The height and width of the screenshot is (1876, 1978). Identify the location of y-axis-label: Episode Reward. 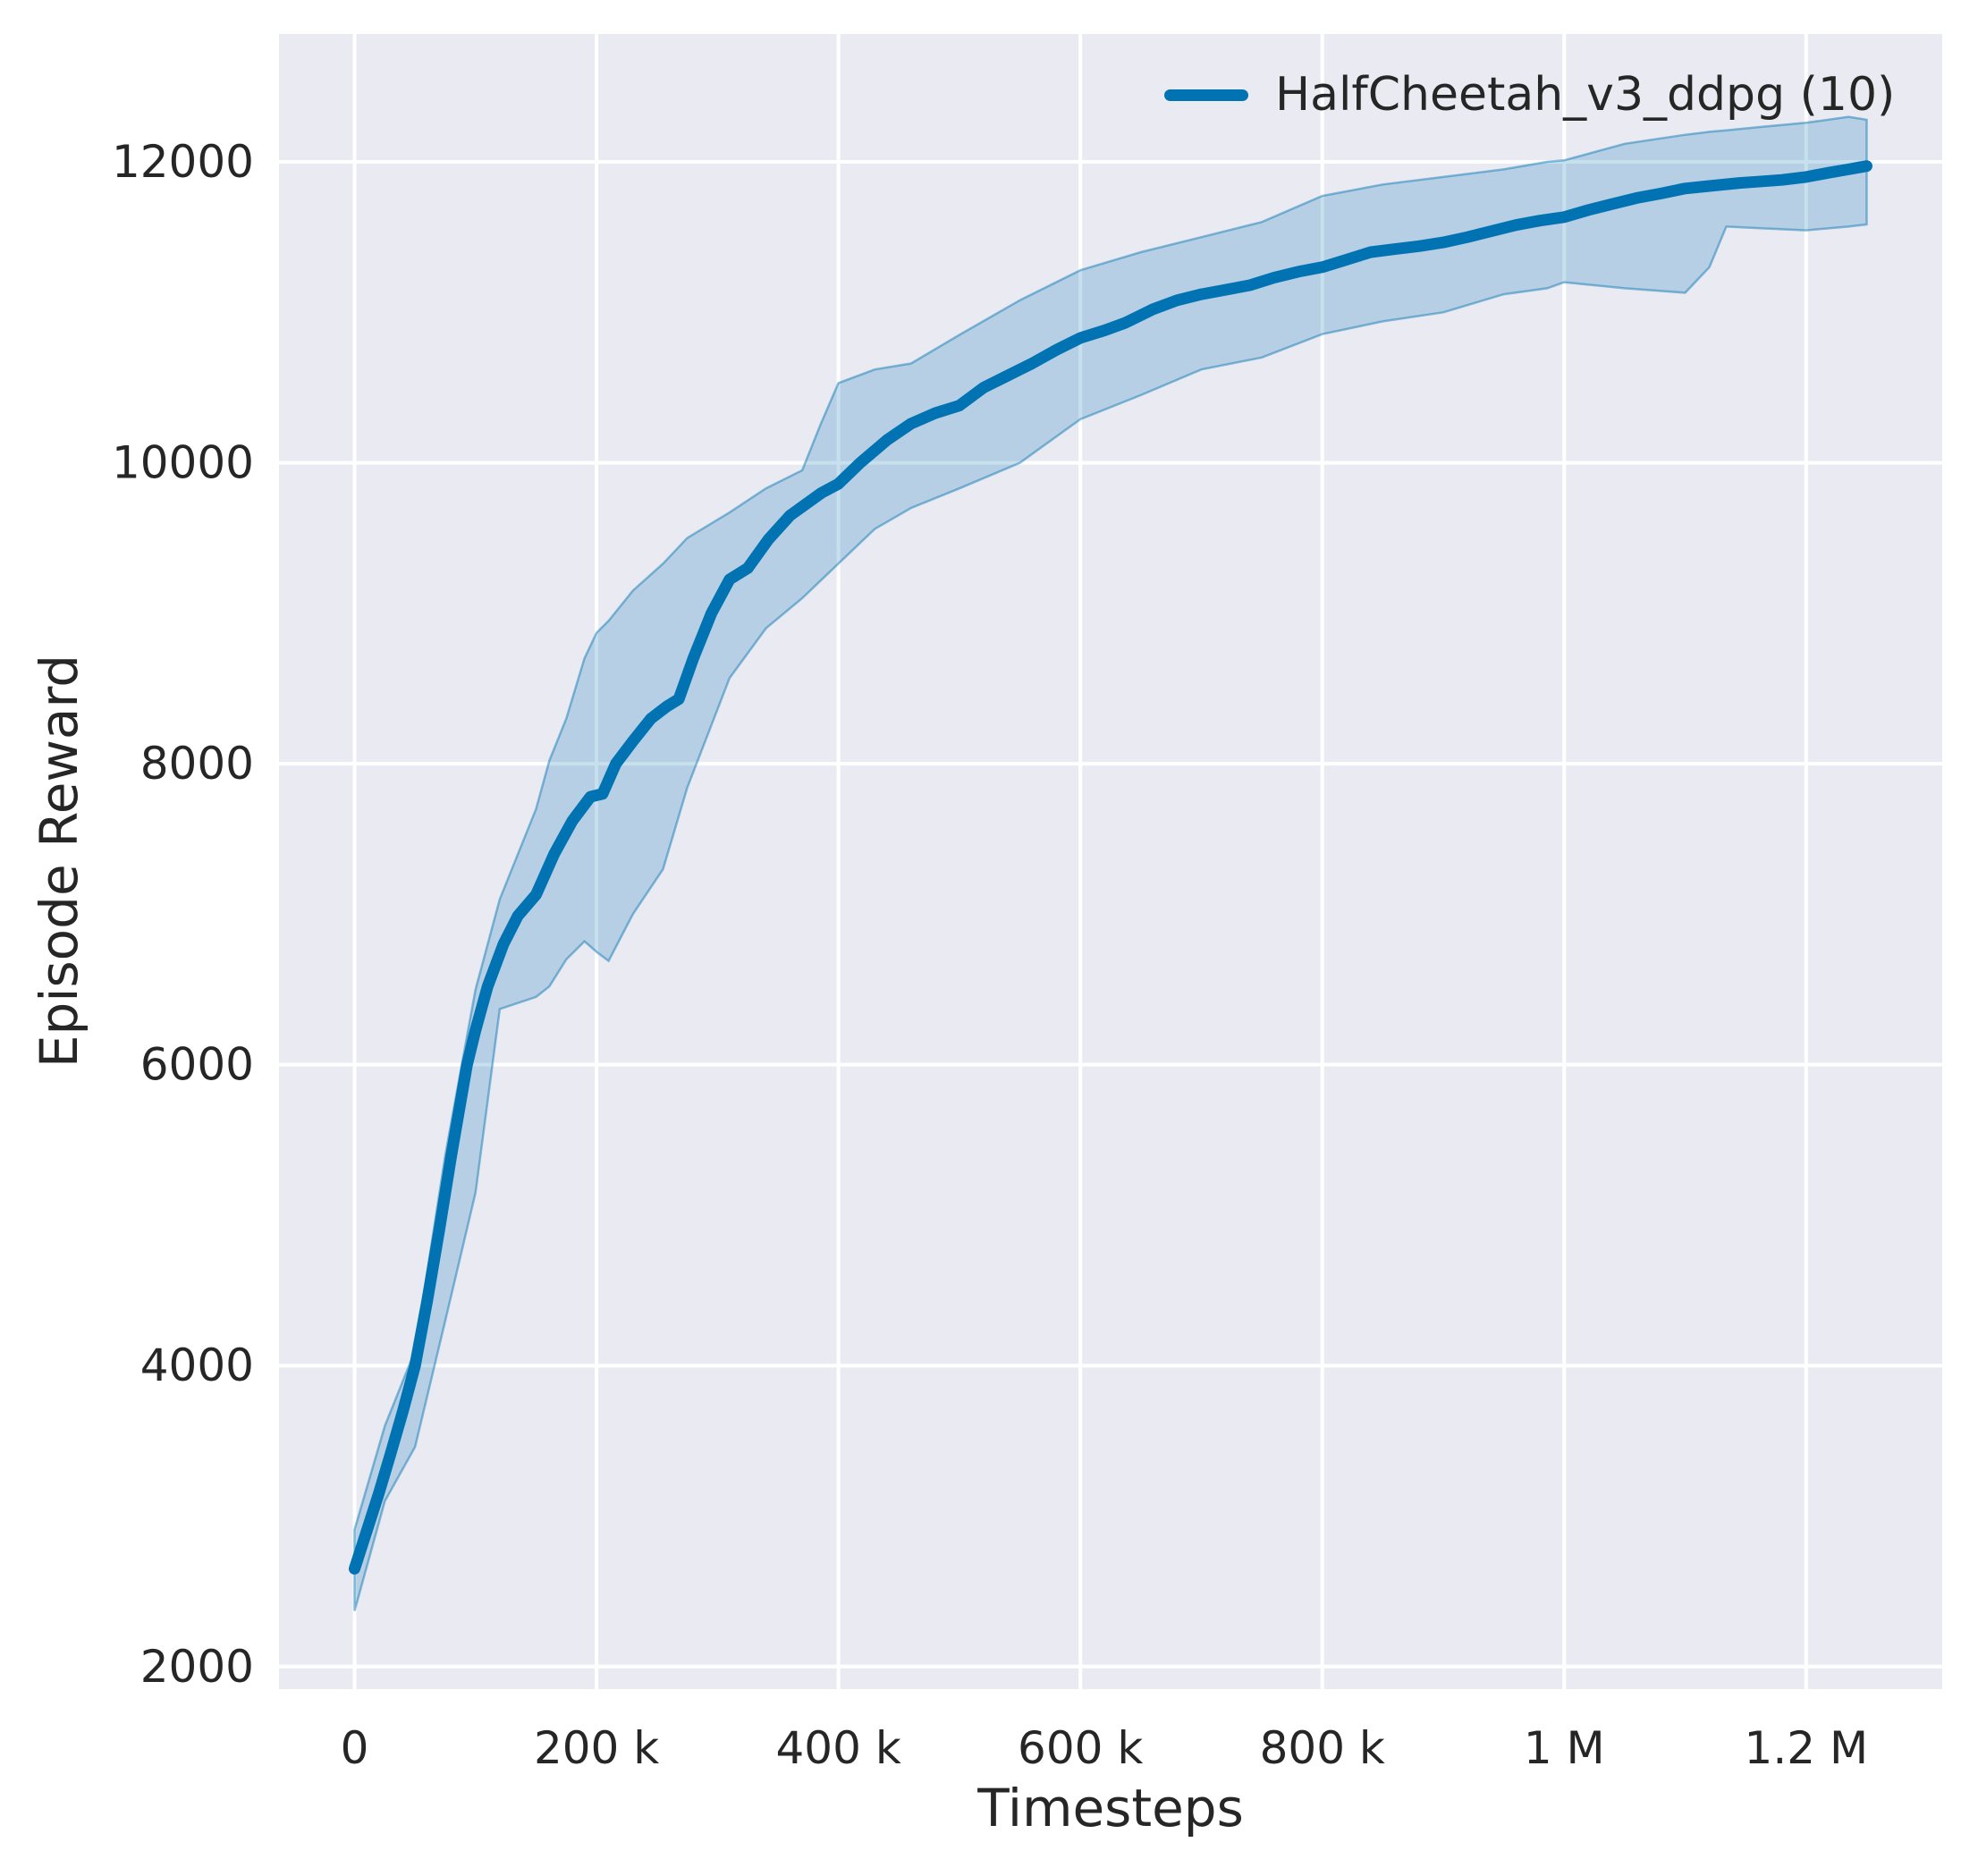
(59, 861).